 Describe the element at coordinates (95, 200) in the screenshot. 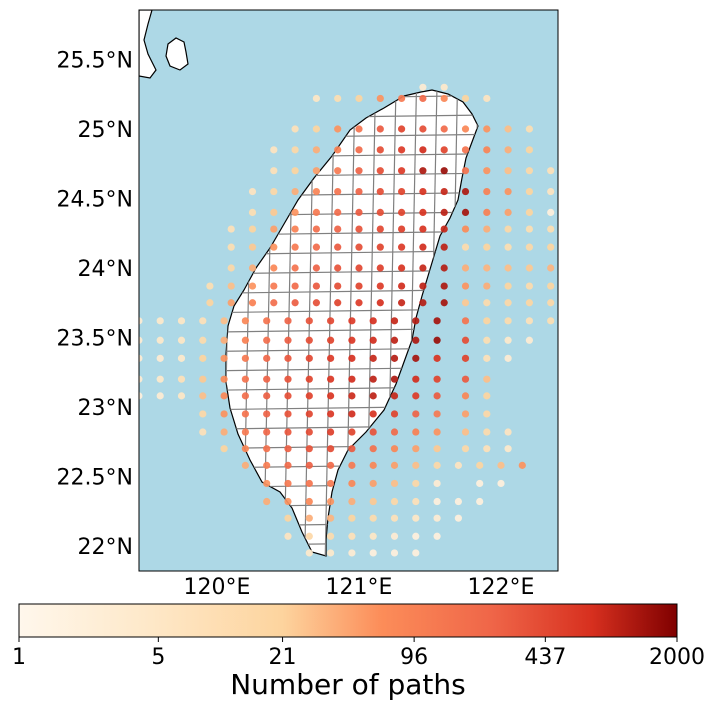

I see `lat-tick-label: 24.5°N` at that location.